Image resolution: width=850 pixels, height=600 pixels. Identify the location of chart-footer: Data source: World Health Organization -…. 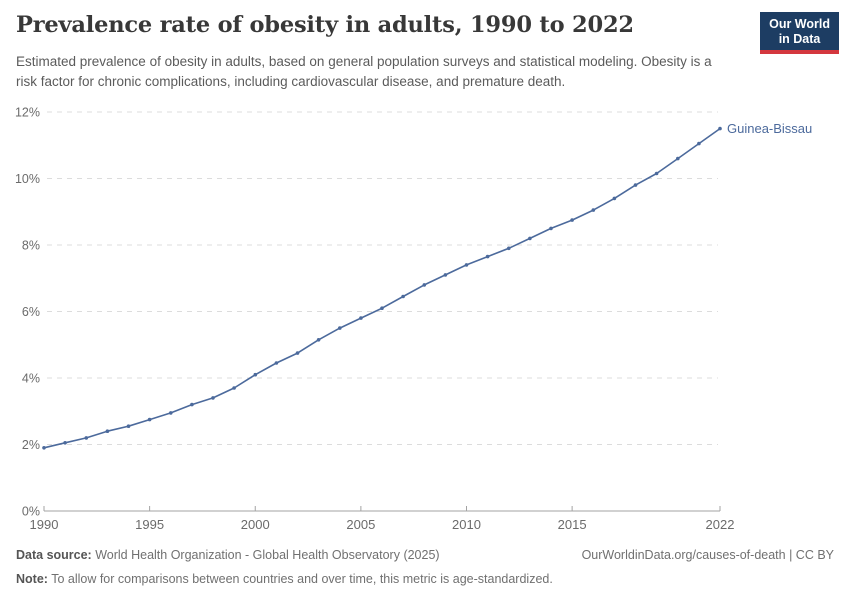
(425, 567).